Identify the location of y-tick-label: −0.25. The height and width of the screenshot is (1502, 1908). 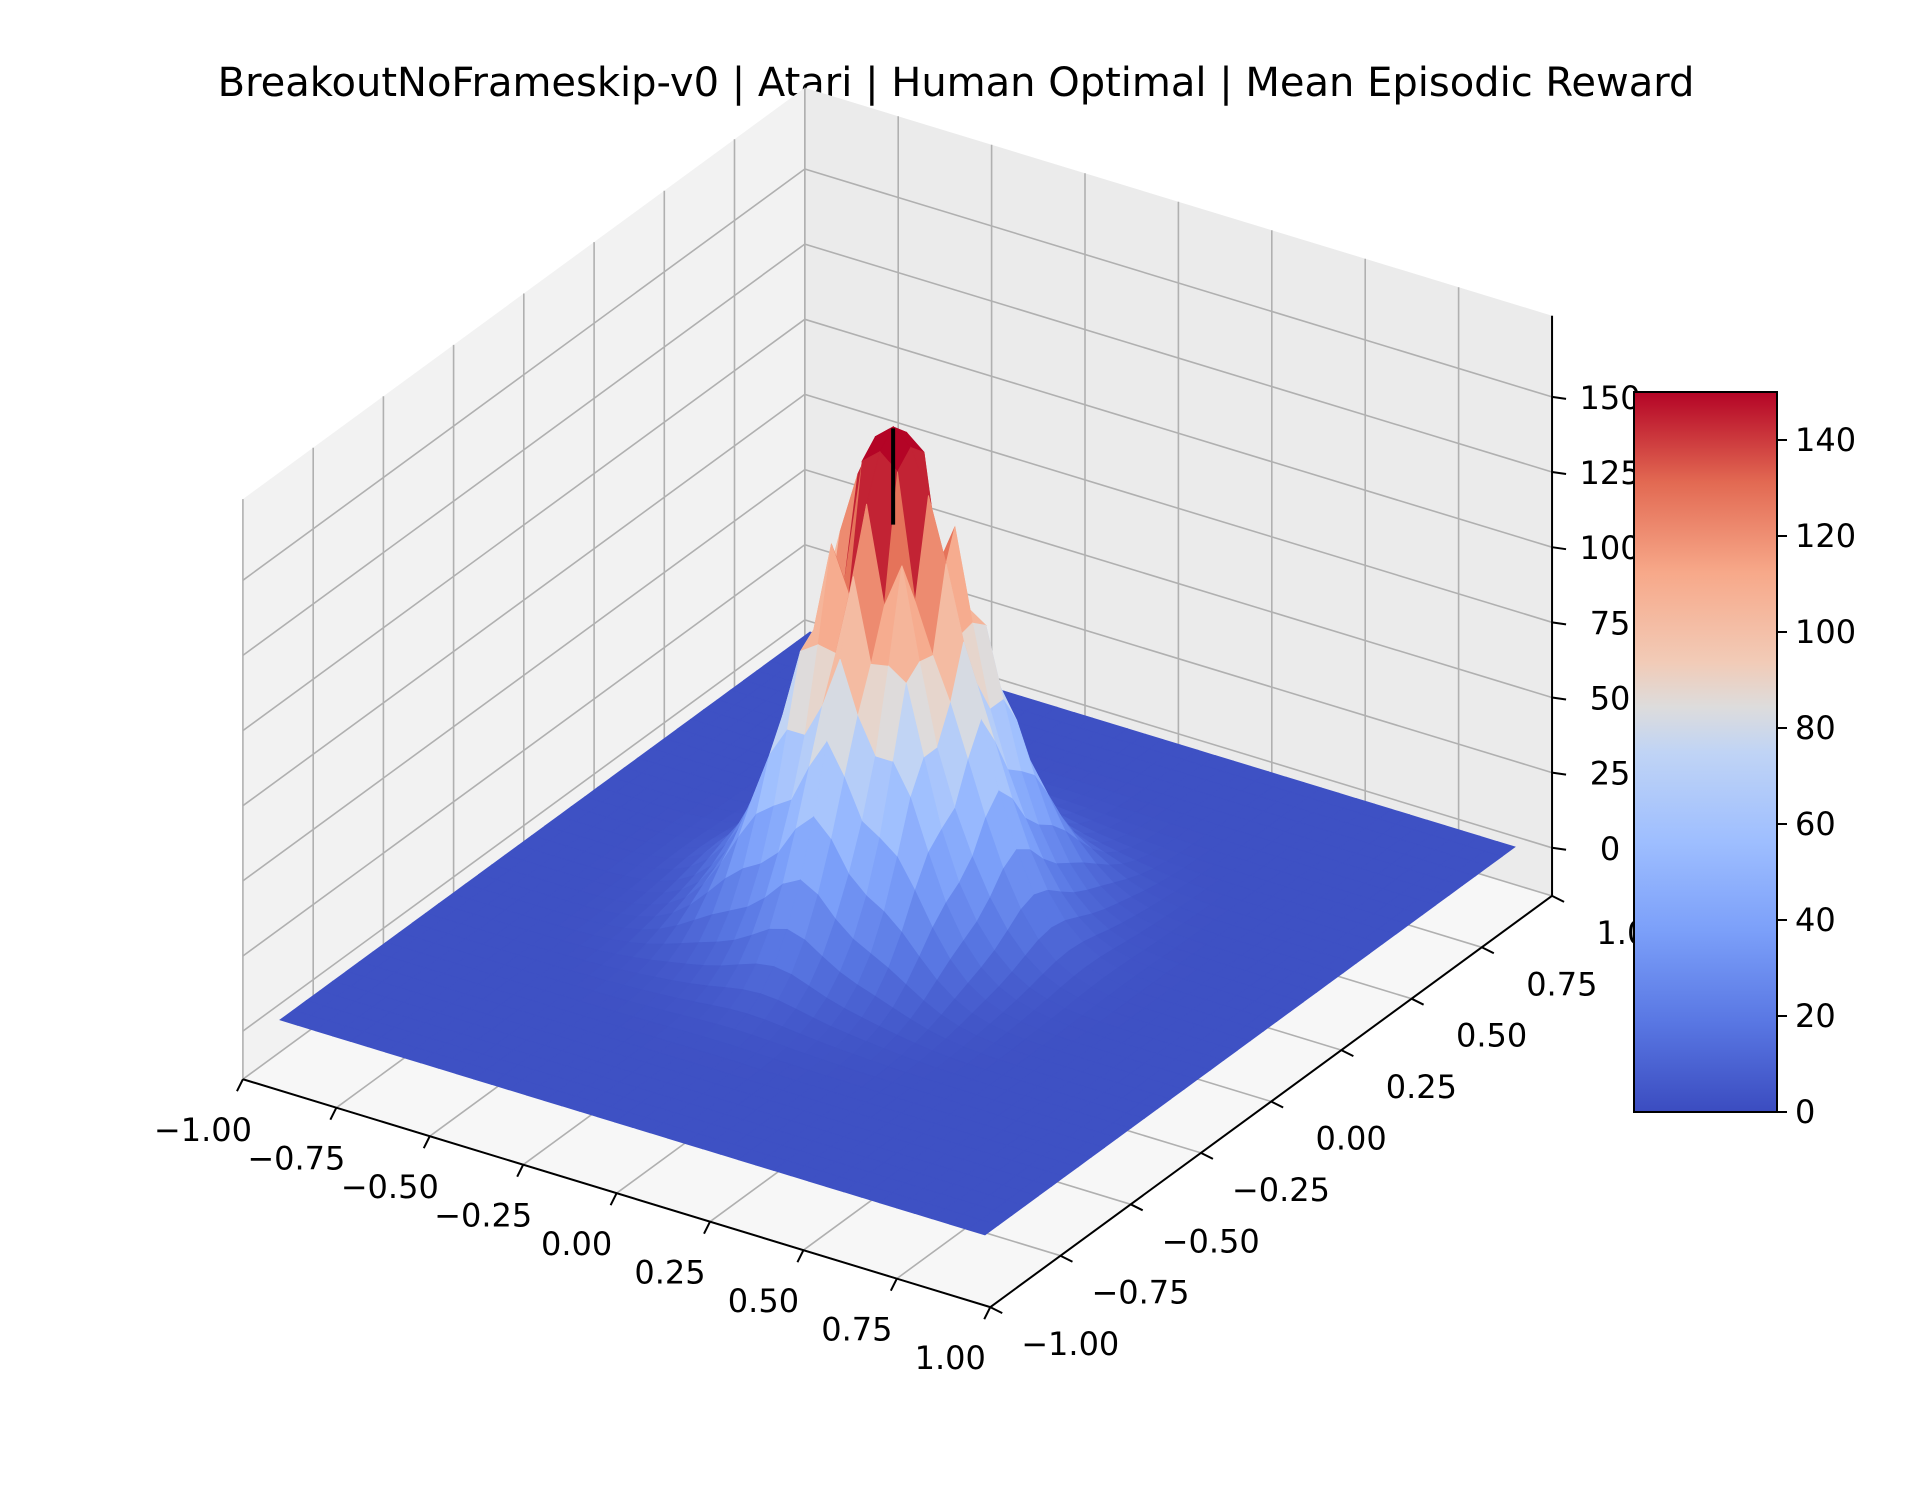
(1281, 1190).